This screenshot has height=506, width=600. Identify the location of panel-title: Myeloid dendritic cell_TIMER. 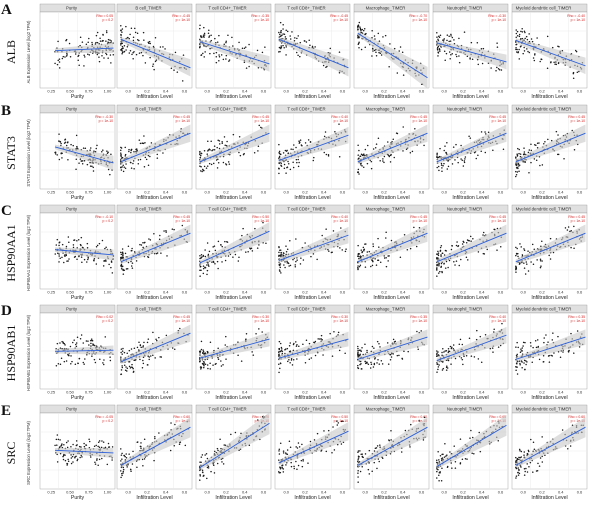
(544, 109).